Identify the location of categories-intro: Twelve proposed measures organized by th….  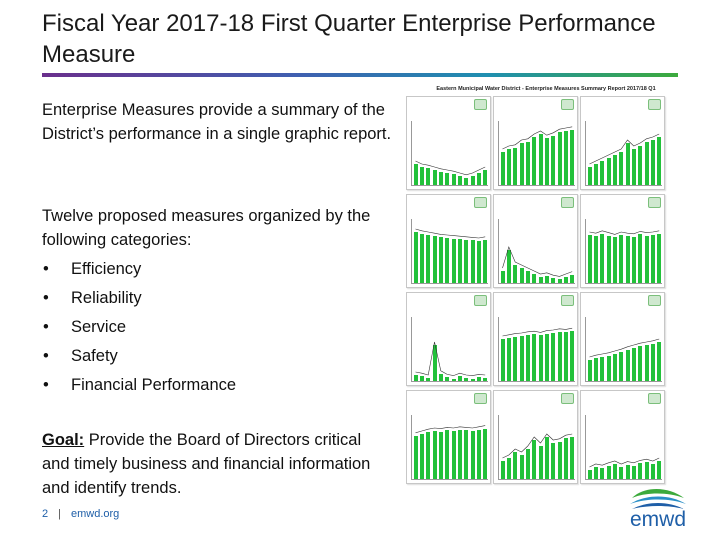
(206, 228).